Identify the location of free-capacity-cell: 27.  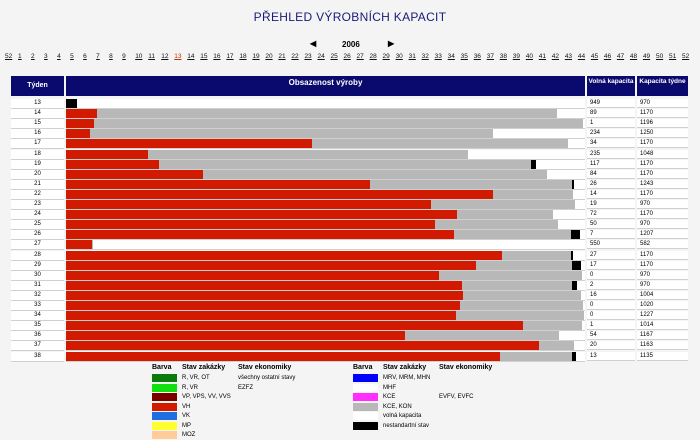
(611, 255).